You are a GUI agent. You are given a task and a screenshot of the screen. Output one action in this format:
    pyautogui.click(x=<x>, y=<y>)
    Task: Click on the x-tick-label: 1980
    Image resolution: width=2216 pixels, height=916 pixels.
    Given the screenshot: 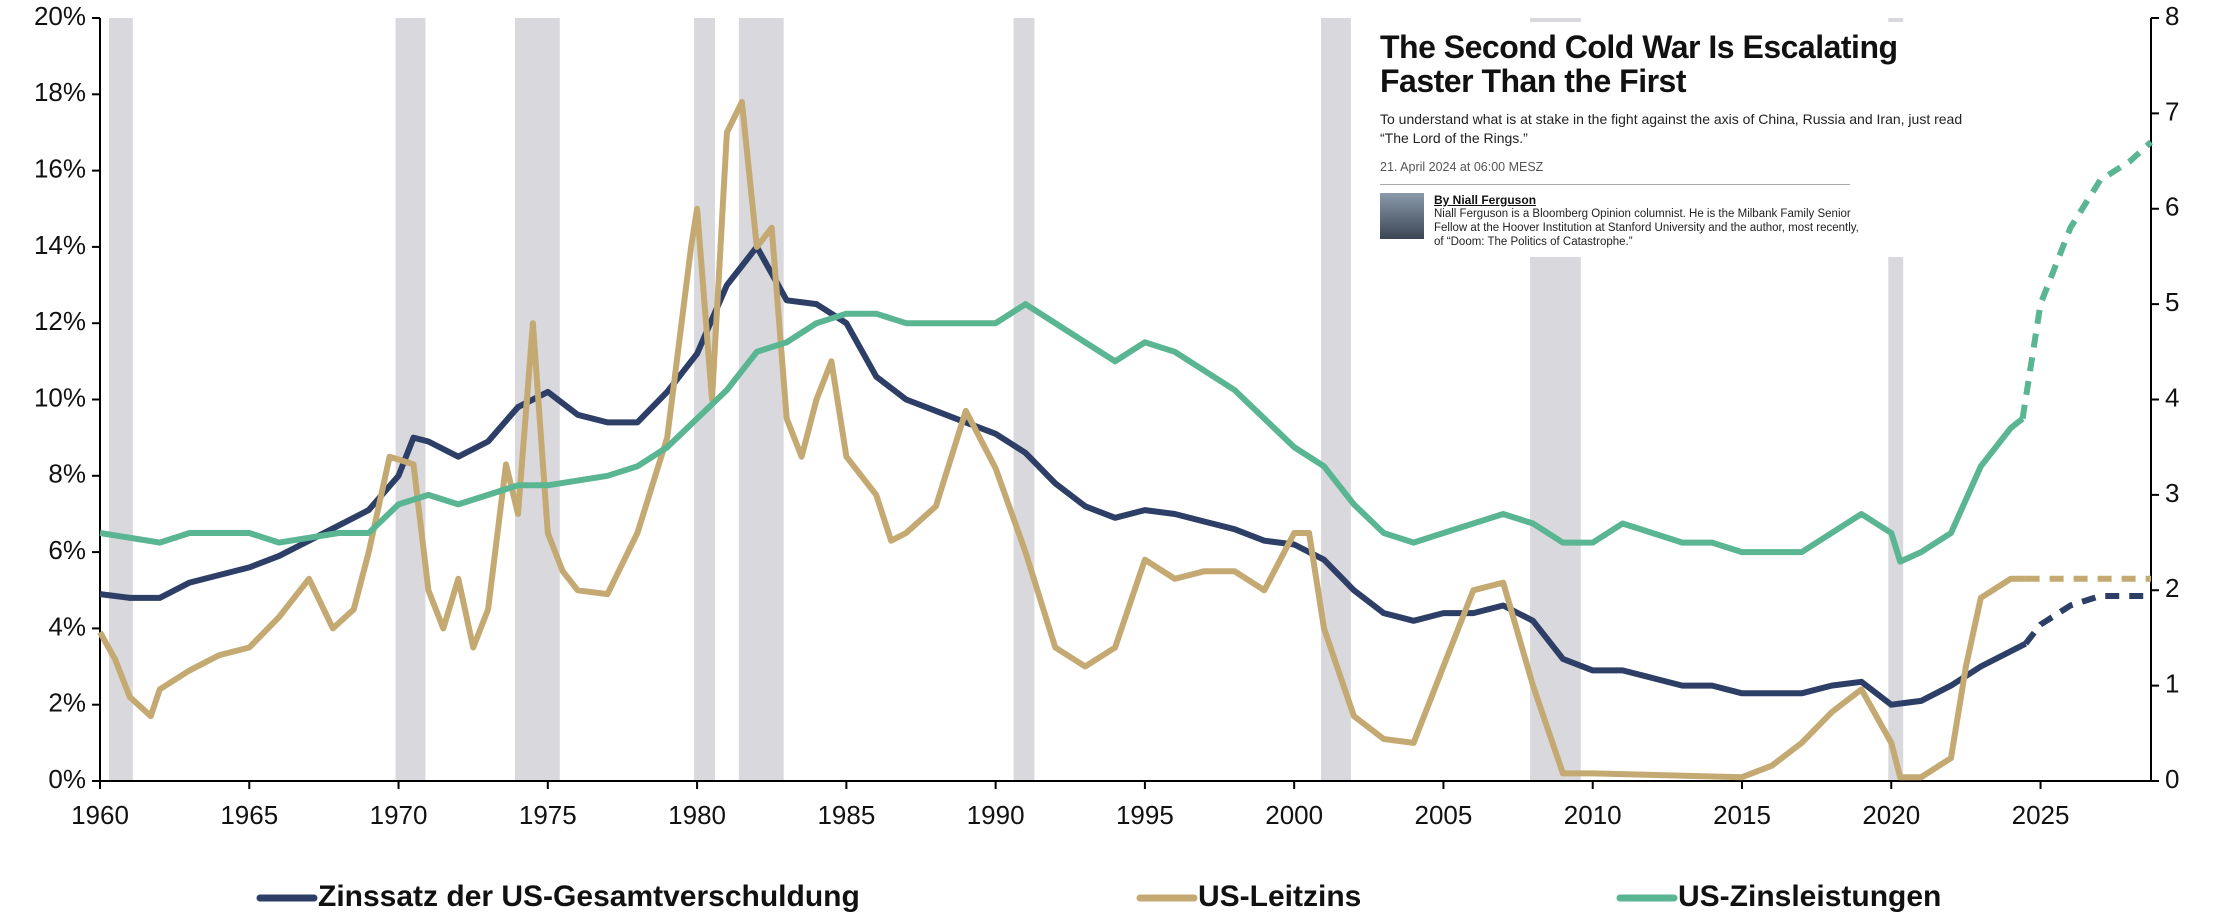 What is the action you would take?
    pyautogui.click(x=697, y=815)
    